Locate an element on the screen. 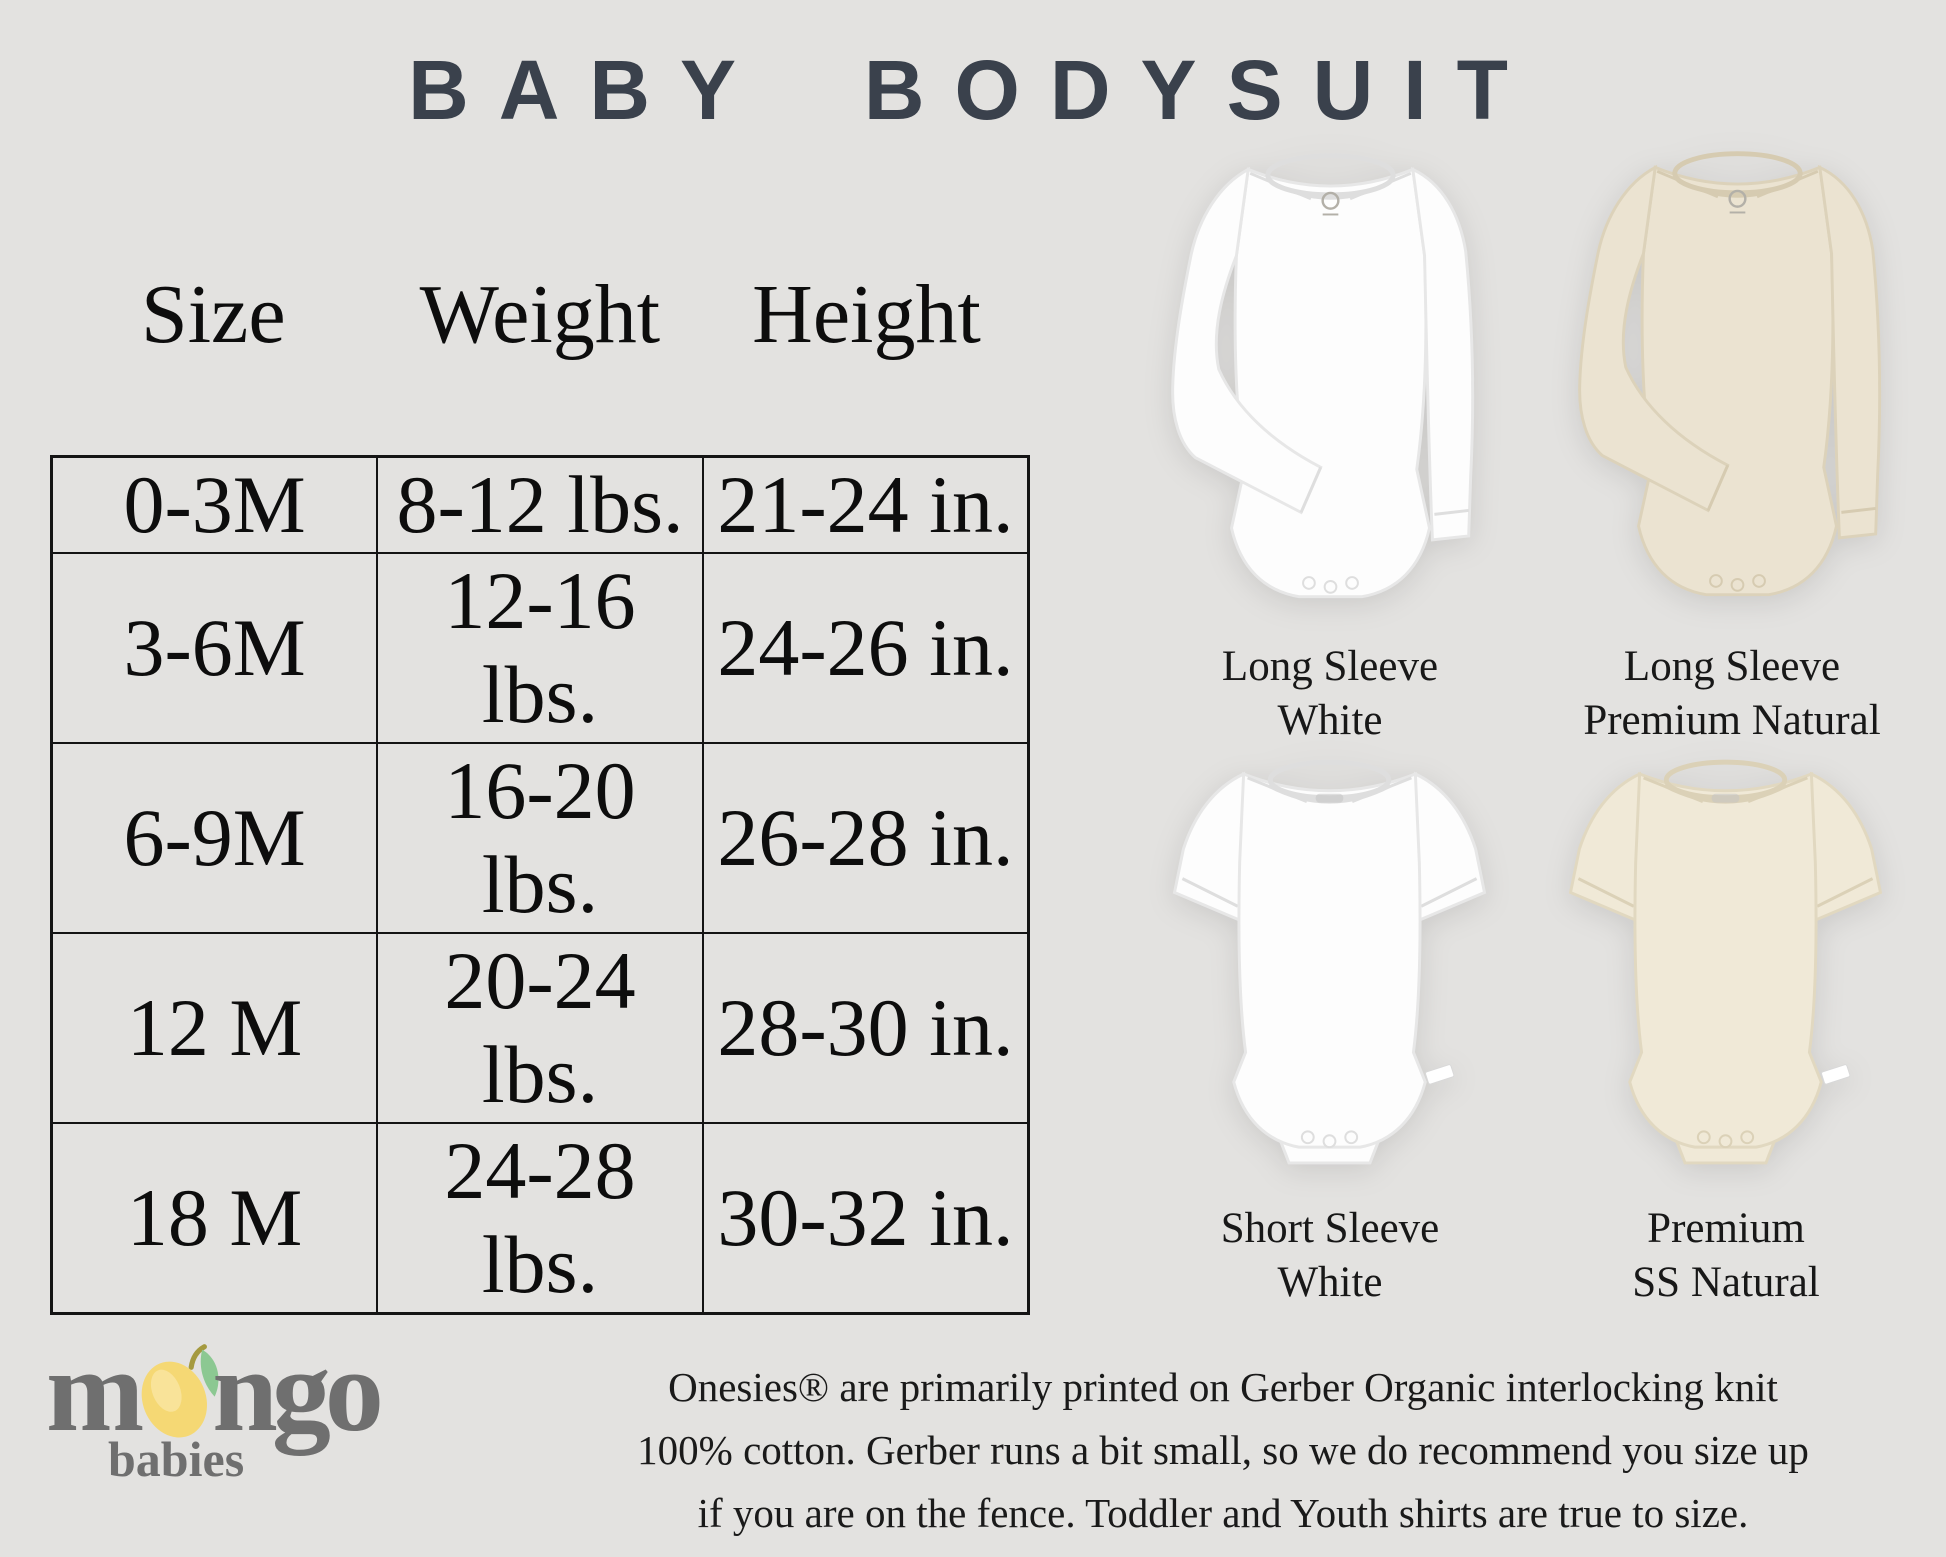  size-table-headers: Size Weight Height is located at coordinates (540, 315).